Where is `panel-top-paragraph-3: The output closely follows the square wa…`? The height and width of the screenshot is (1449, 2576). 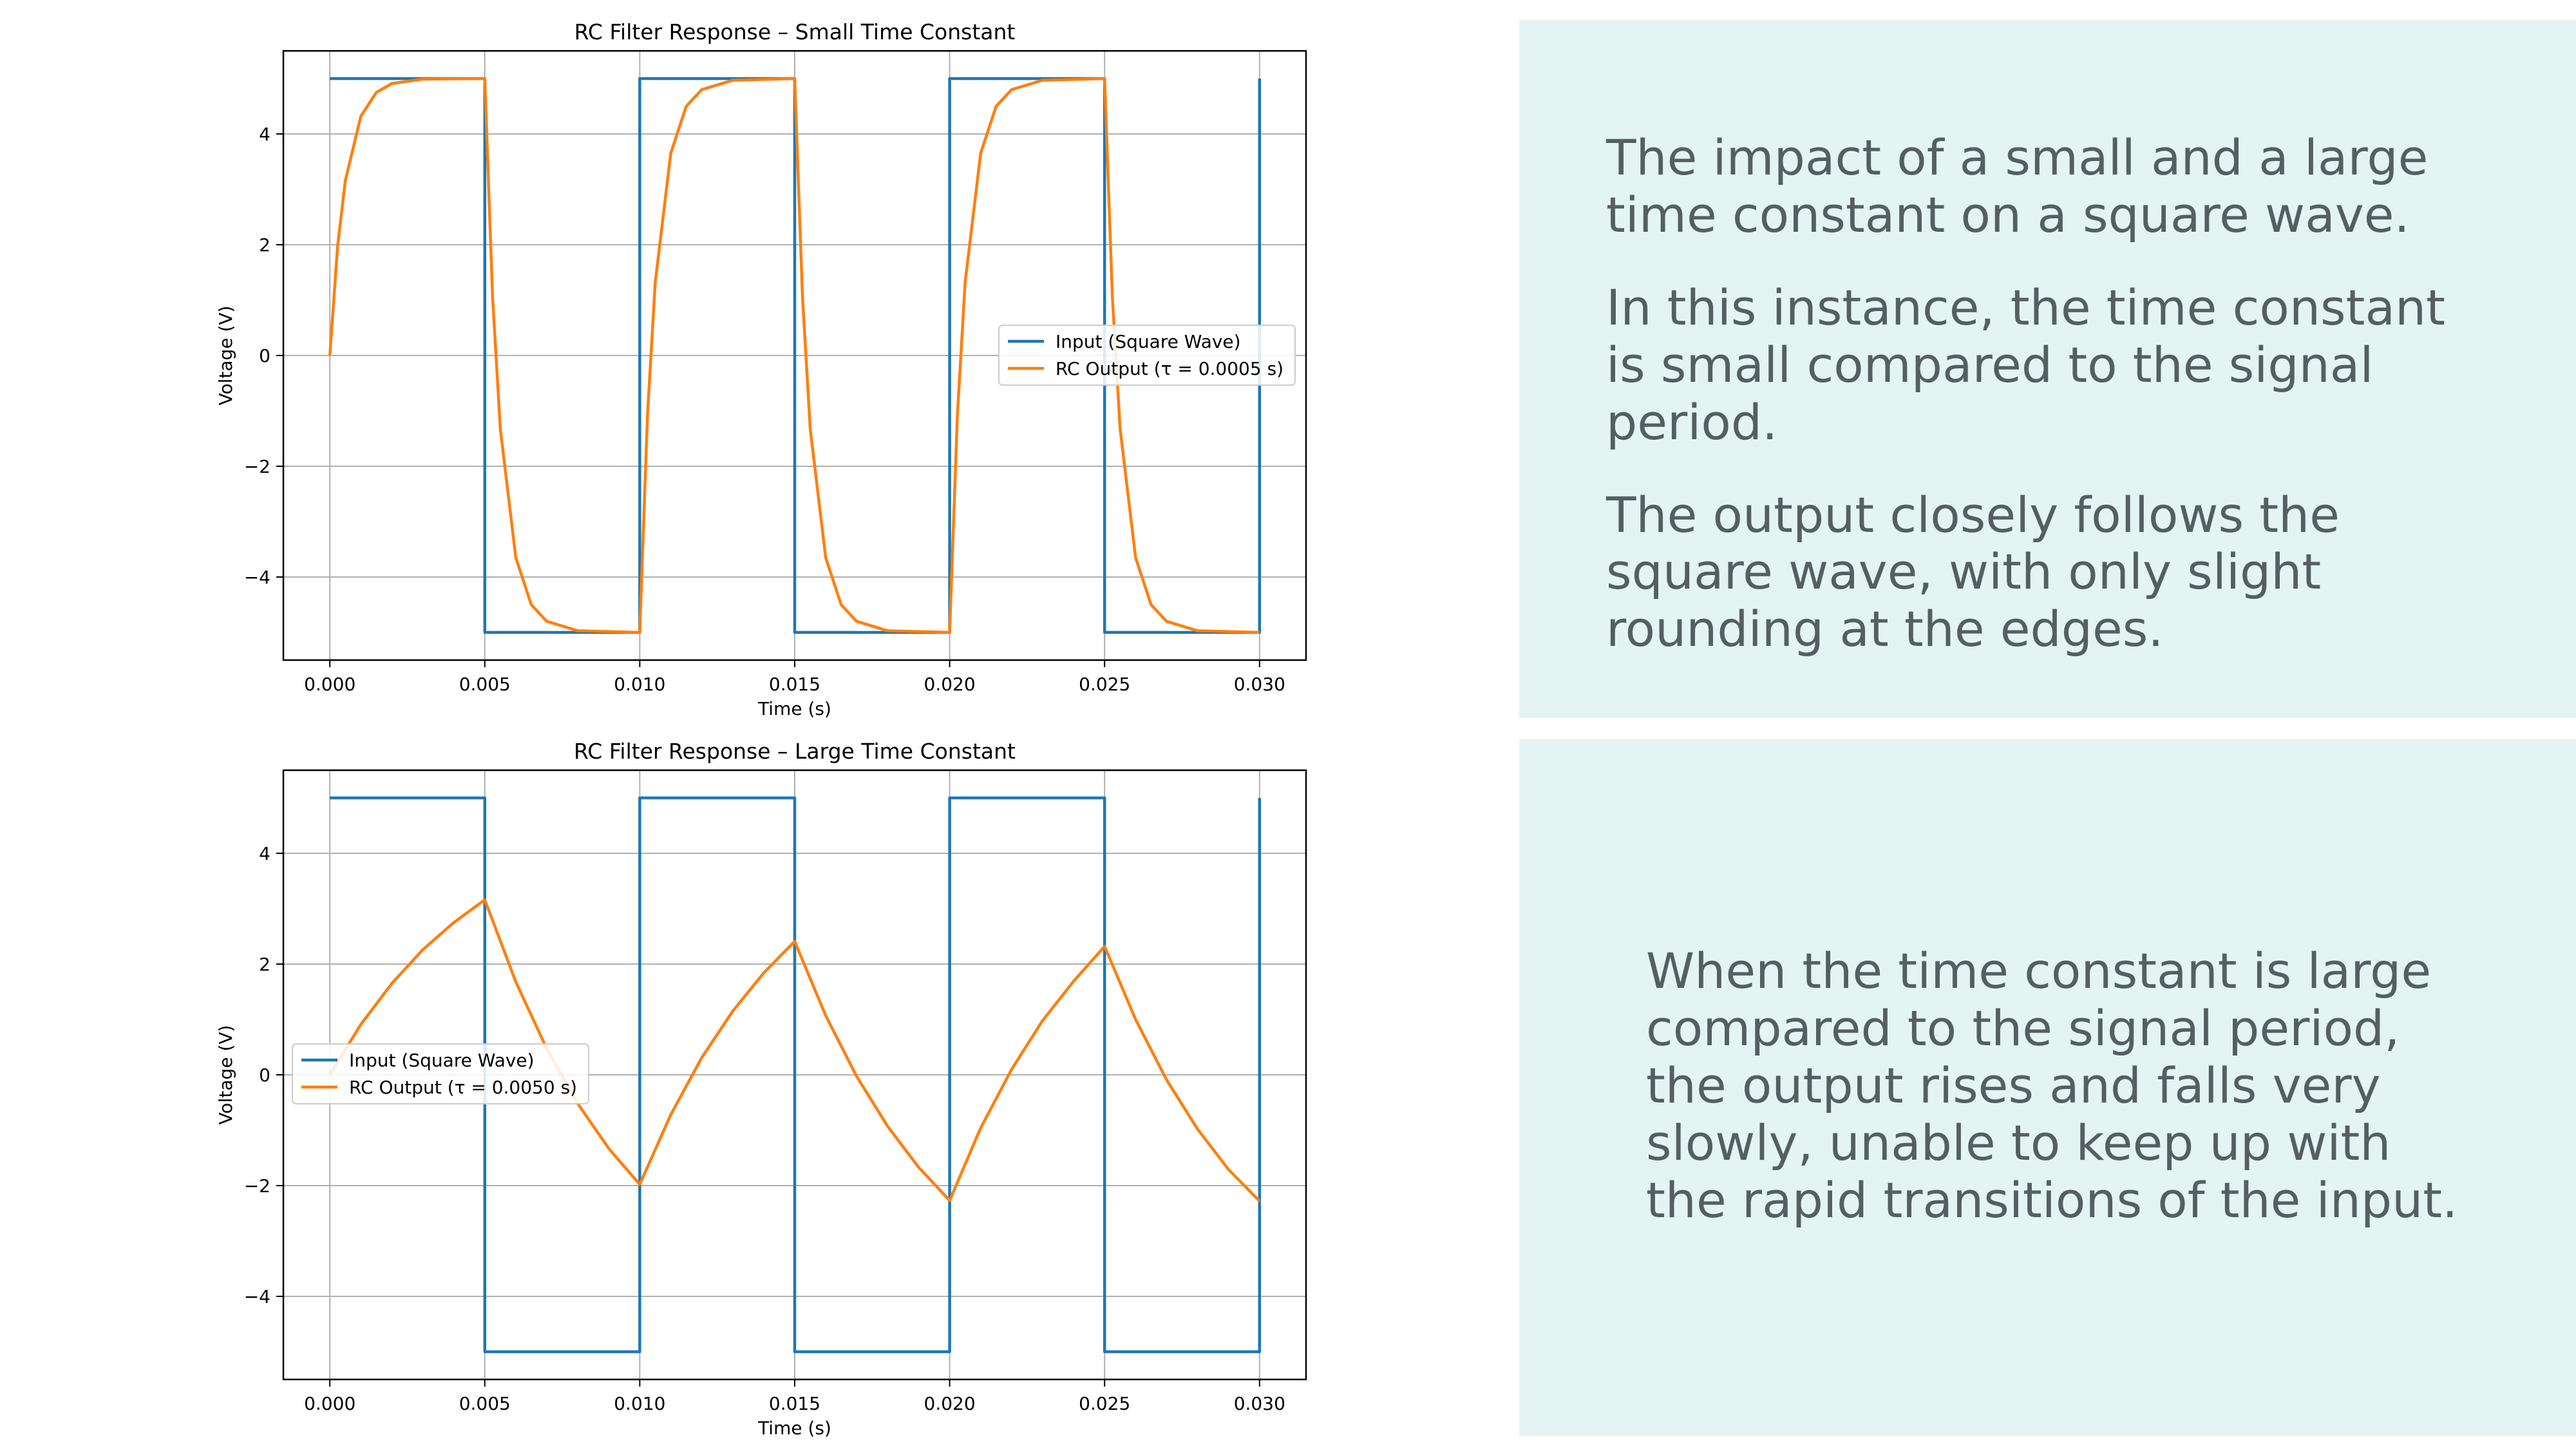 panel-top-paragraph-3: The output closely follows the square wa… is located at coordinates (1973, 572).